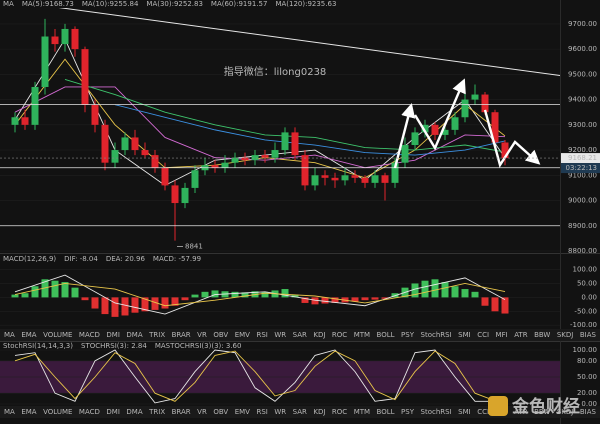 Image resolution: width=600 pixels, height=424 pixels. Describe the element at coordinates (502, 335) in the screenshot. I see `indicator-tab: MFI` at that location.